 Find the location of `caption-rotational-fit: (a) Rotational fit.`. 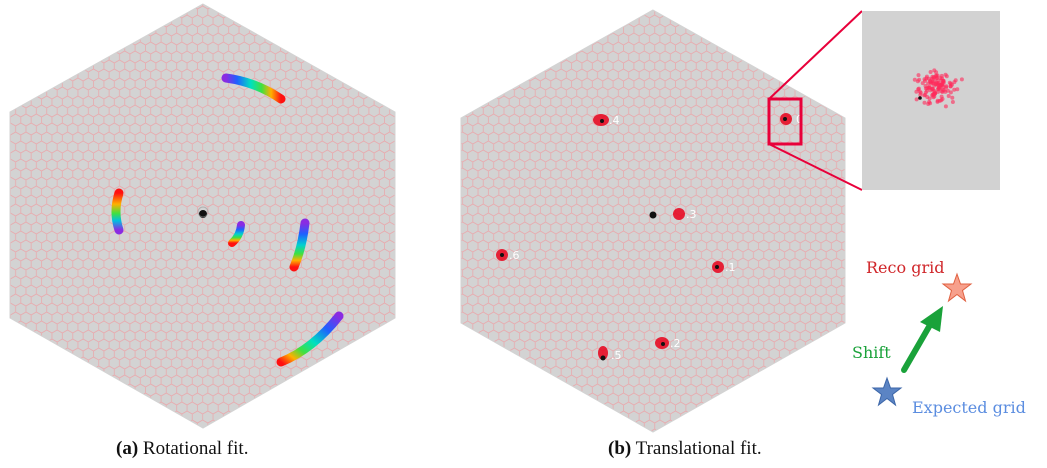

caption-rotational-fit: (a) Rotational fit. is located at coordinates (182, 449).